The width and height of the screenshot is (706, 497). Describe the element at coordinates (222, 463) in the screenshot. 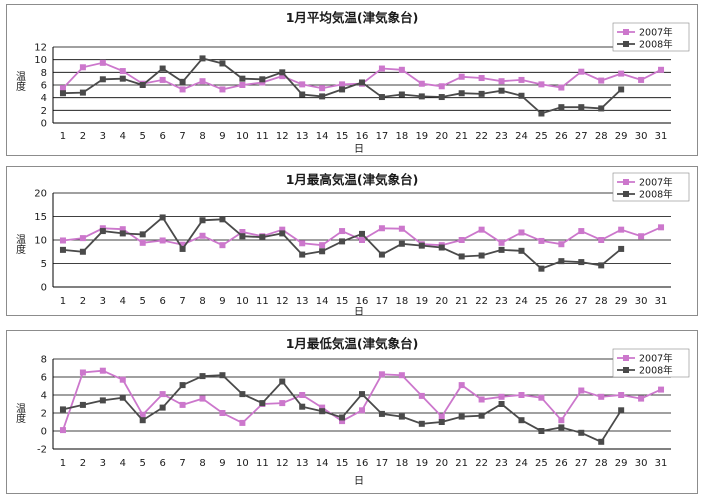

I see `x-tick-label: 9` at that location.